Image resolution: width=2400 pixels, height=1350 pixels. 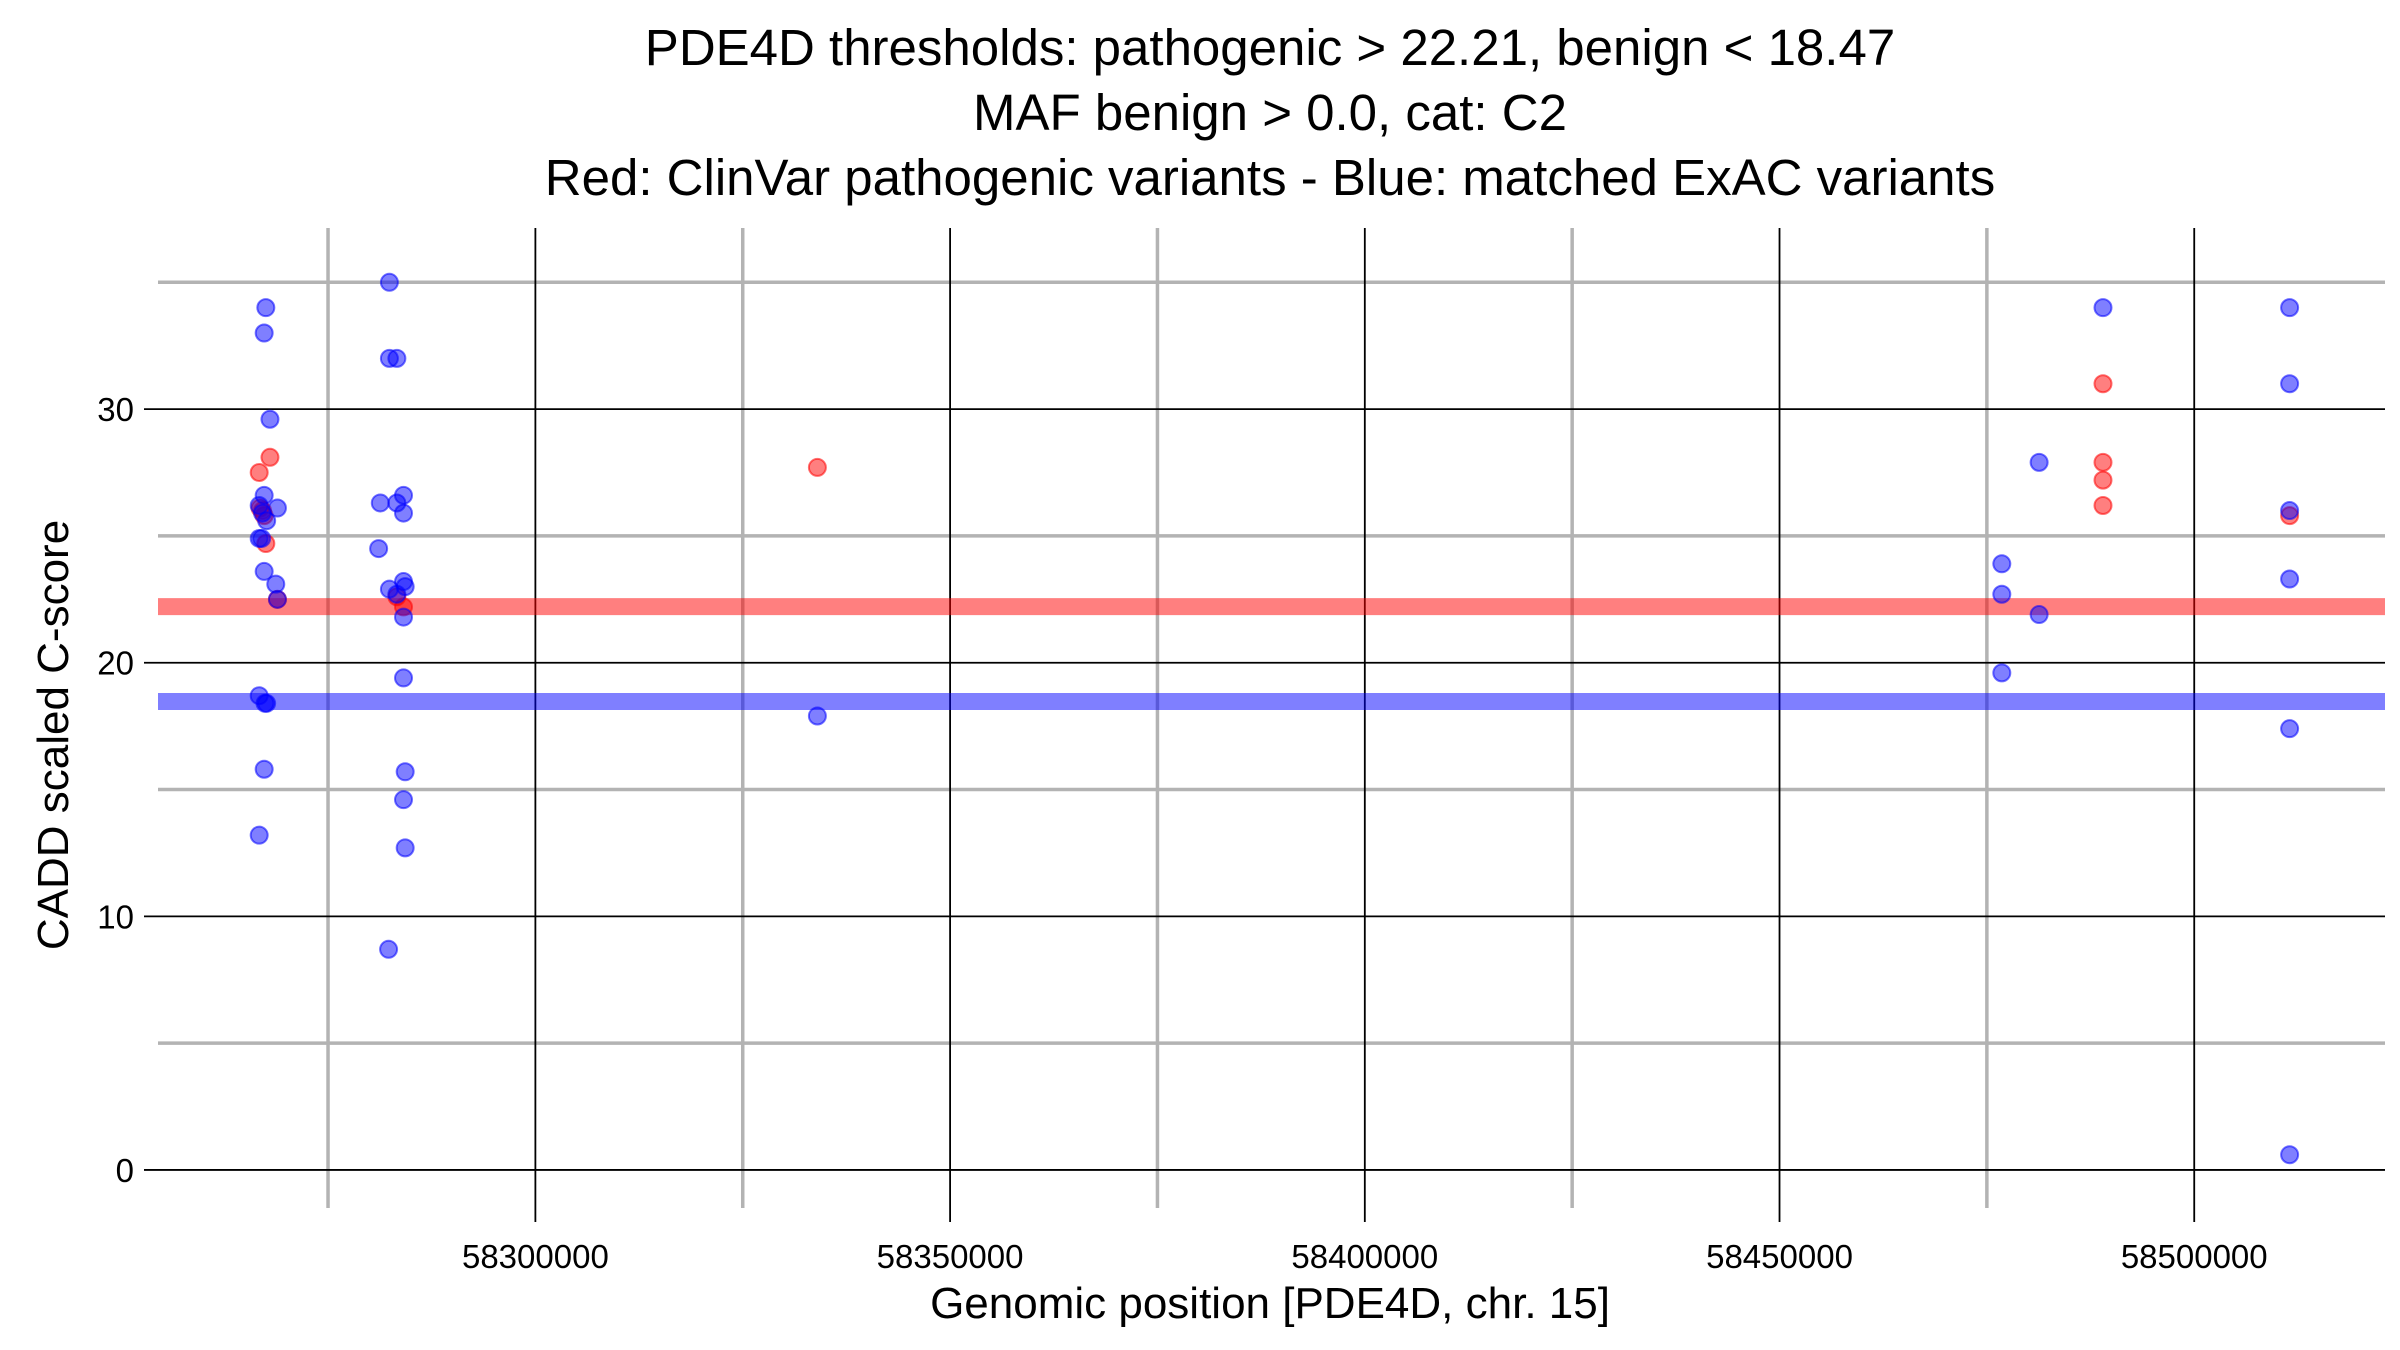 I want to click on y-axis-ticks: 0 10 20 30, so click(x=115, y=790).